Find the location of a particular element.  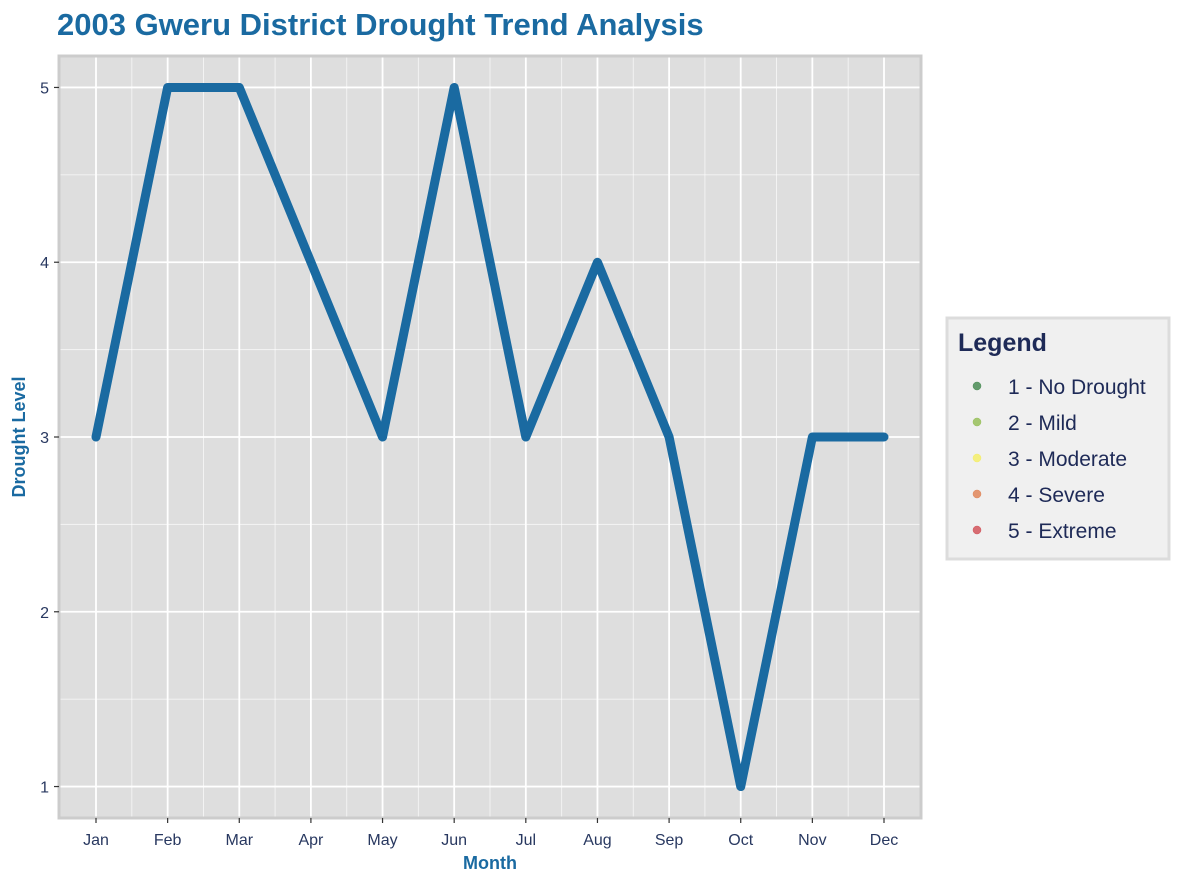

legend-title: Legend is located at coordinates (1002, 343).